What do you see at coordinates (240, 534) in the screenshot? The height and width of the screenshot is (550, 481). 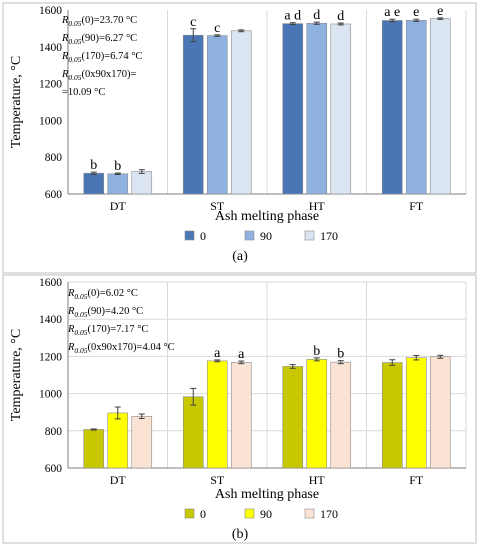 I see `panel-label: (b)` at bounding box center [240, 534].